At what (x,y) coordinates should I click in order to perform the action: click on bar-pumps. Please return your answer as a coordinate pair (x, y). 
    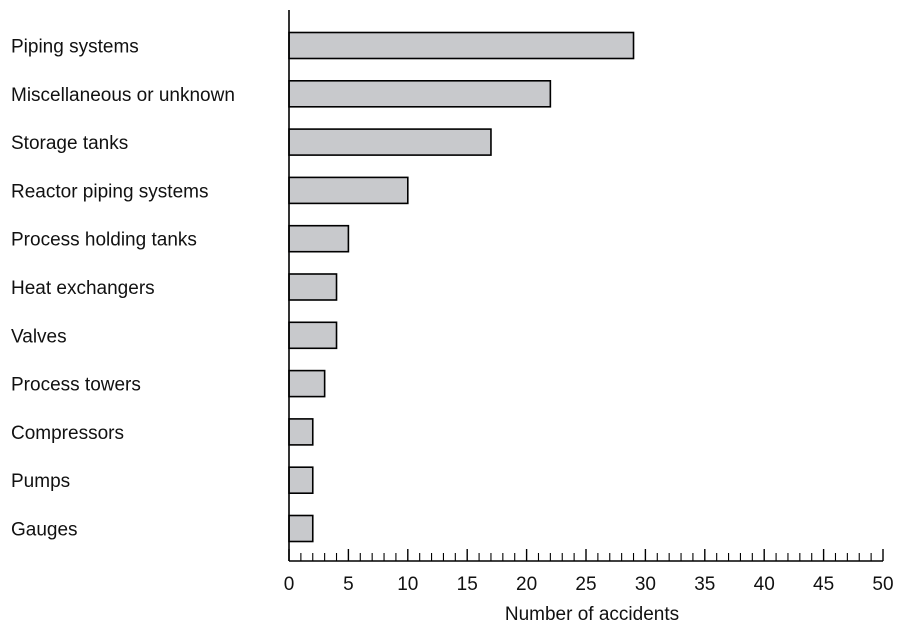
    Looking at the image, I should click on (301, 480).